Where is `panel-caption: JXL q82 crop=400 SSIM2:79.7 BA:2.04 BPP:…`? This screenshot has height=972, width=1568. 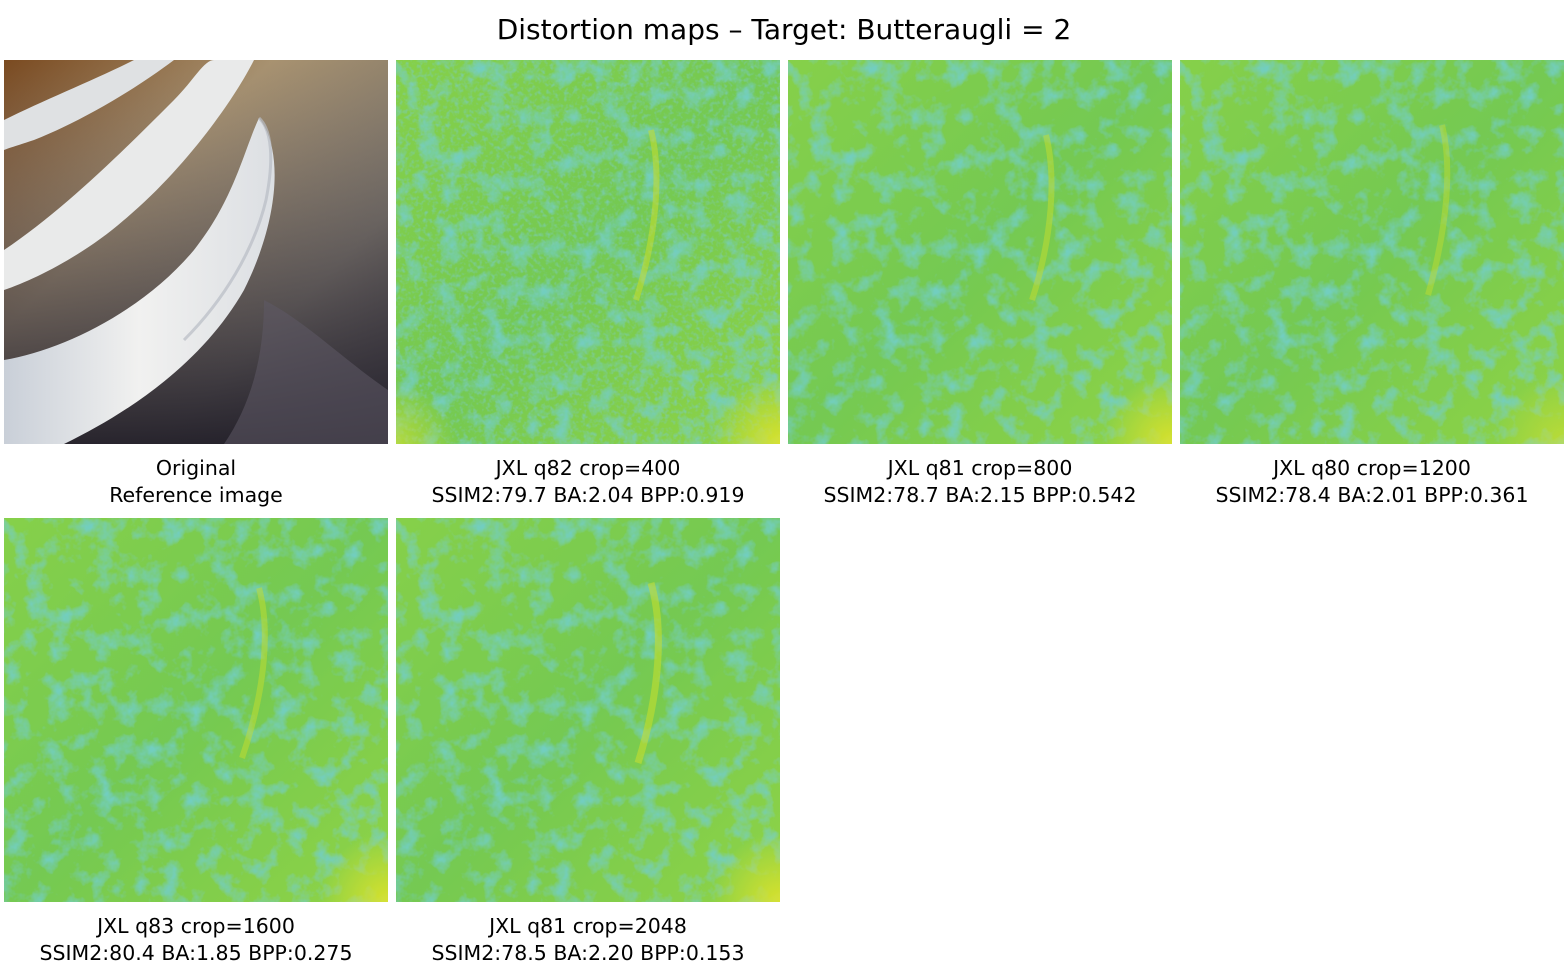
panel-caption: JXL q82 crop=400 SSIM2:79.7 BA:2.04 BPP:… is located at coordinates (588, 482).